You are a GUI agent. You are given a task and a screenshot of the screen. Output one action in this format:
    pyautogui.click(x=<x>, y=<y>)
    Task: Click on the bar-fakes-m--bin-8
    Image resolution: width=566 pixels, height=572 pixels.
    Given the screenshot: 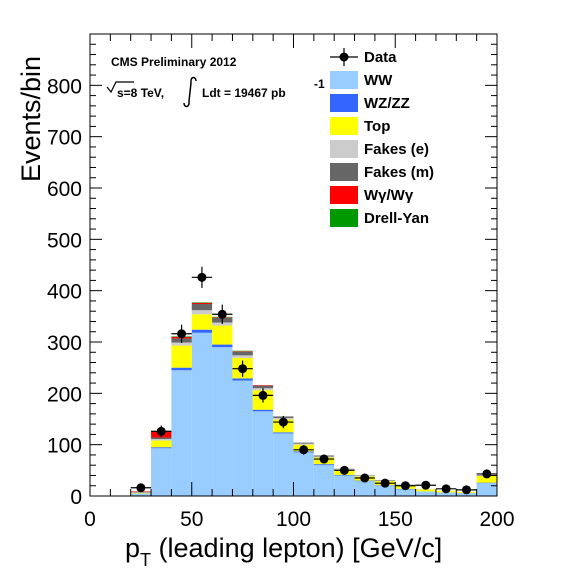 What is the action you would take?
    pyautogui.click(x=263, y=387)
    